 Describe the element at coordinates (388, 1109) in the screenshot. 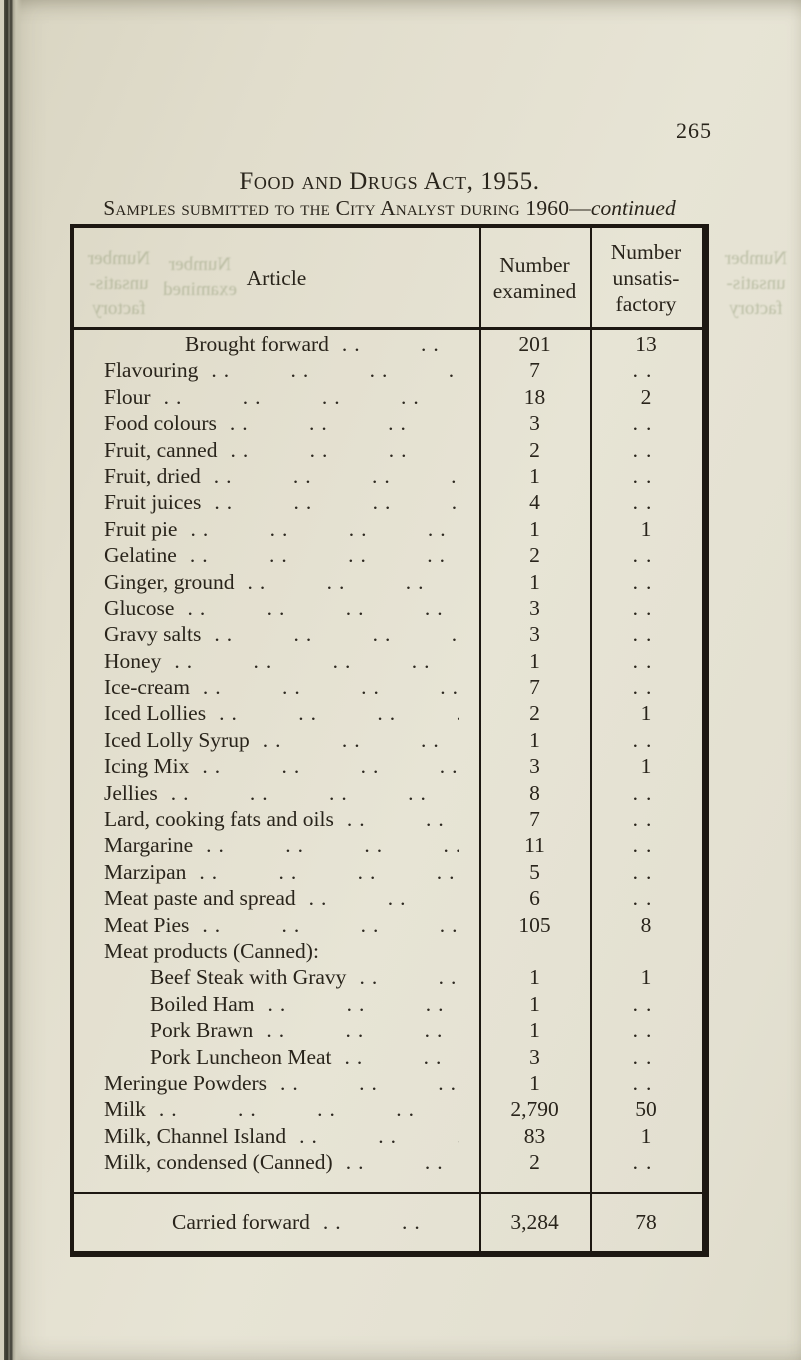

I see `table-row: Milk .. .. .. .. .. .. .. .. .. .. 2,790 50` at that location.